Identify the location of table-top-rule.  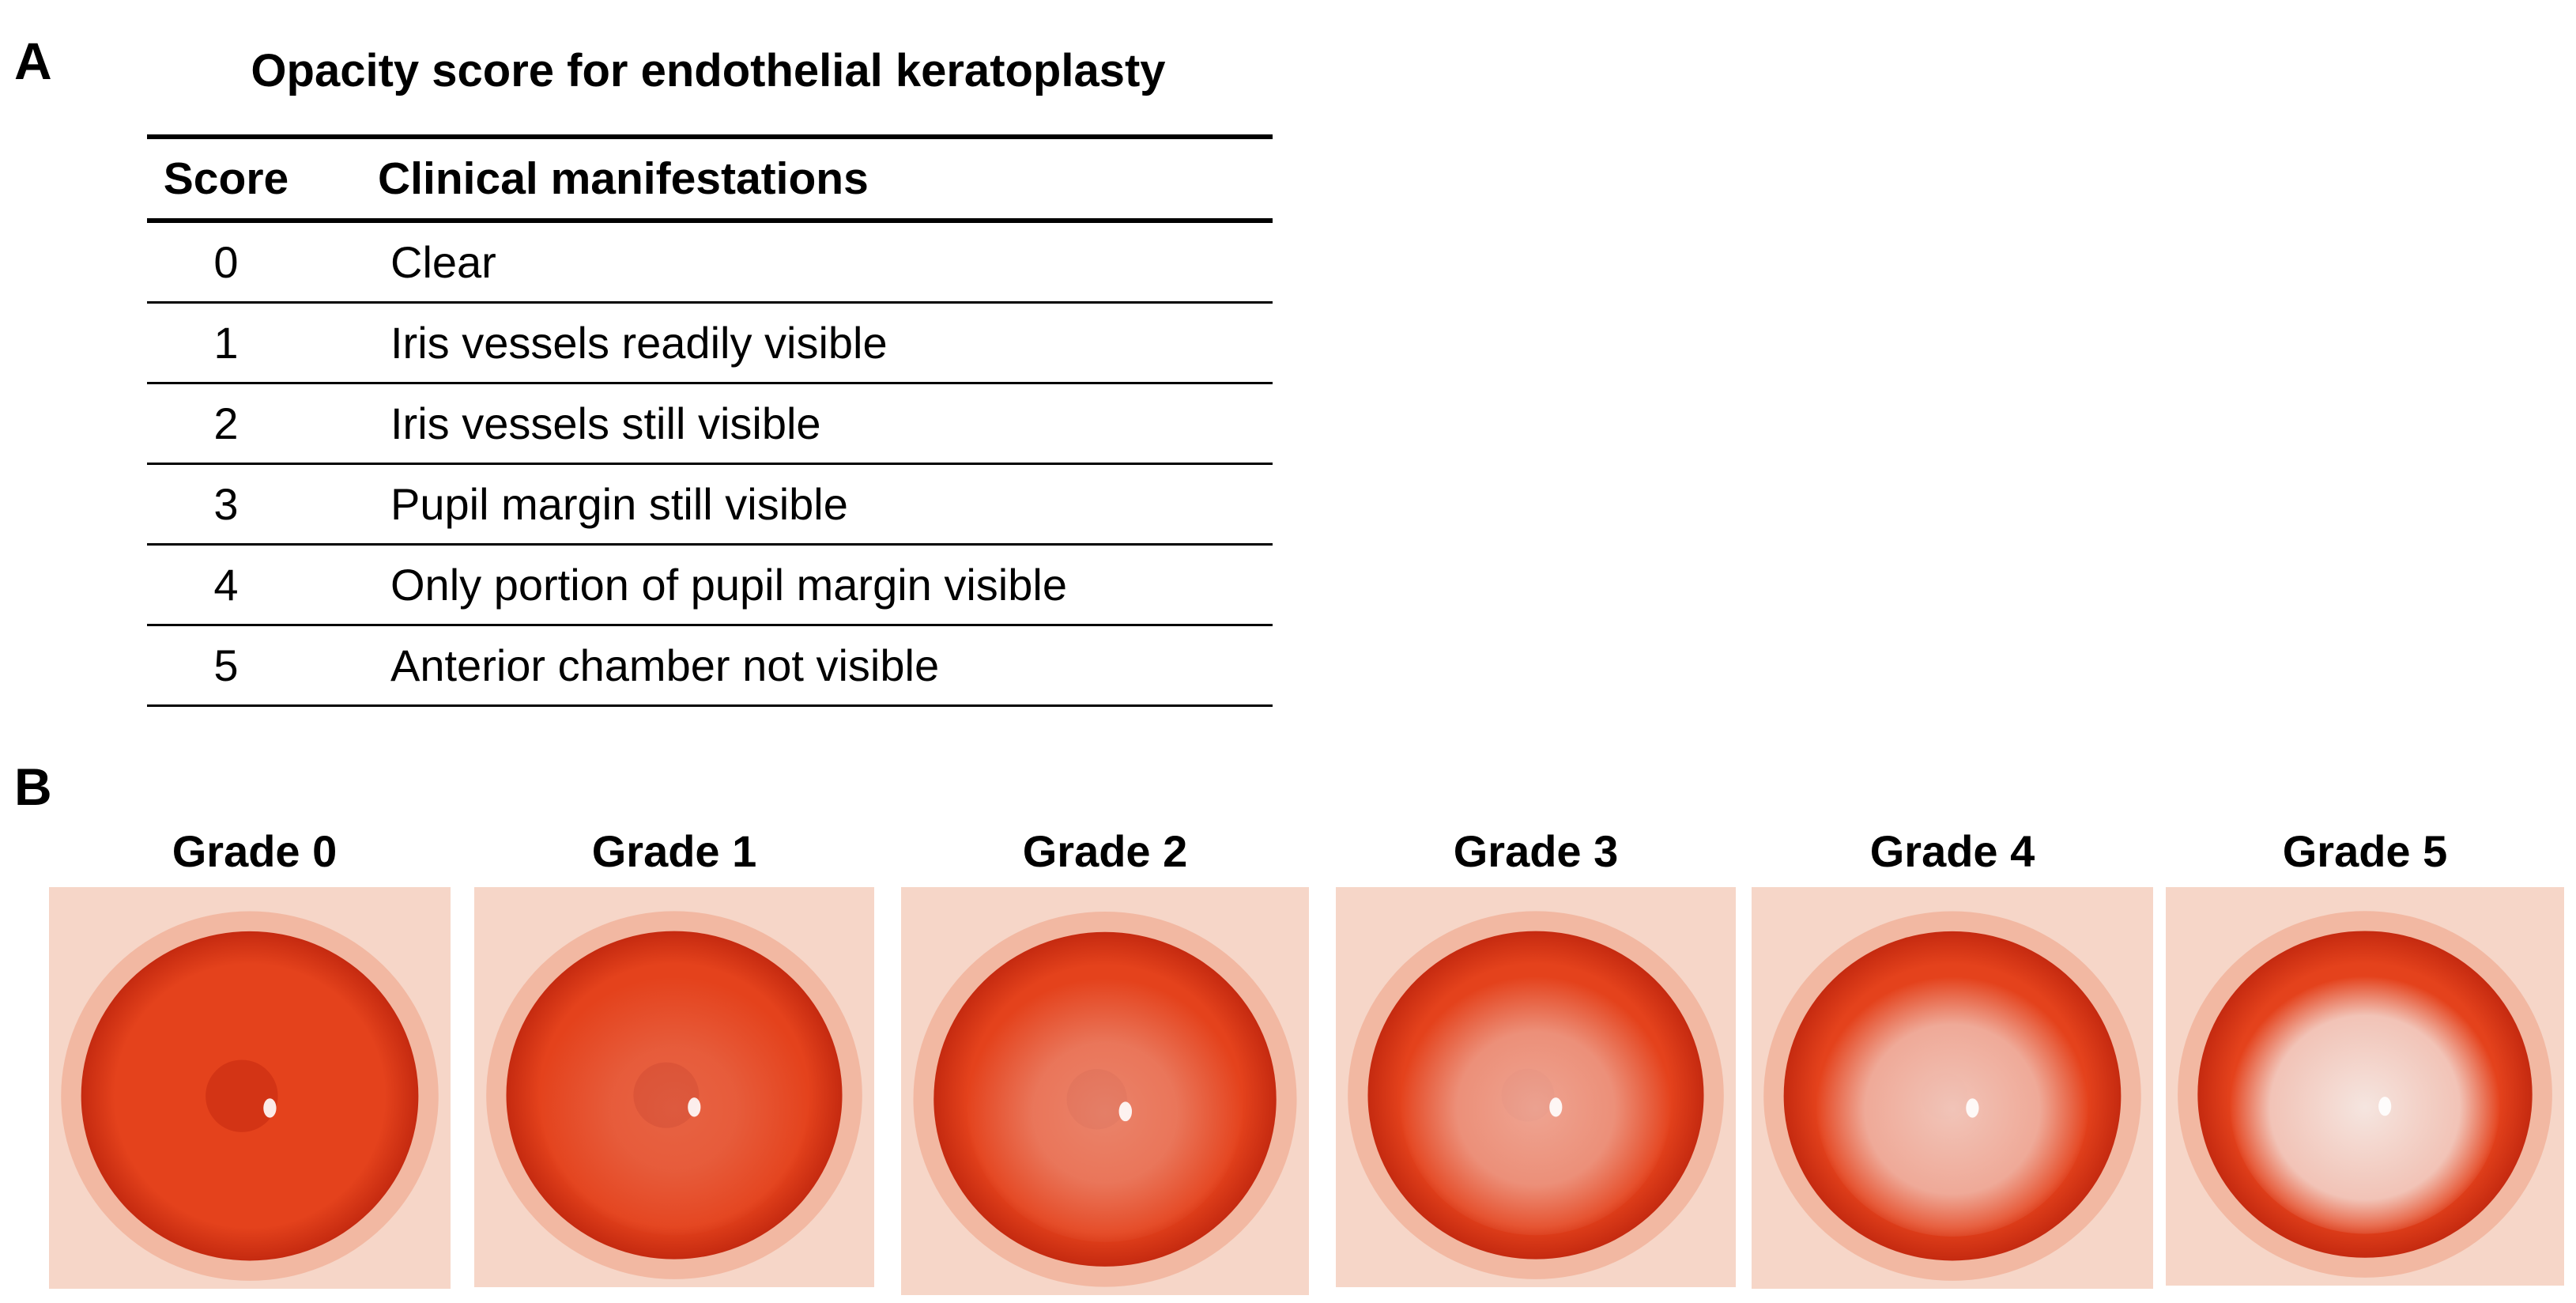
(710, 136).